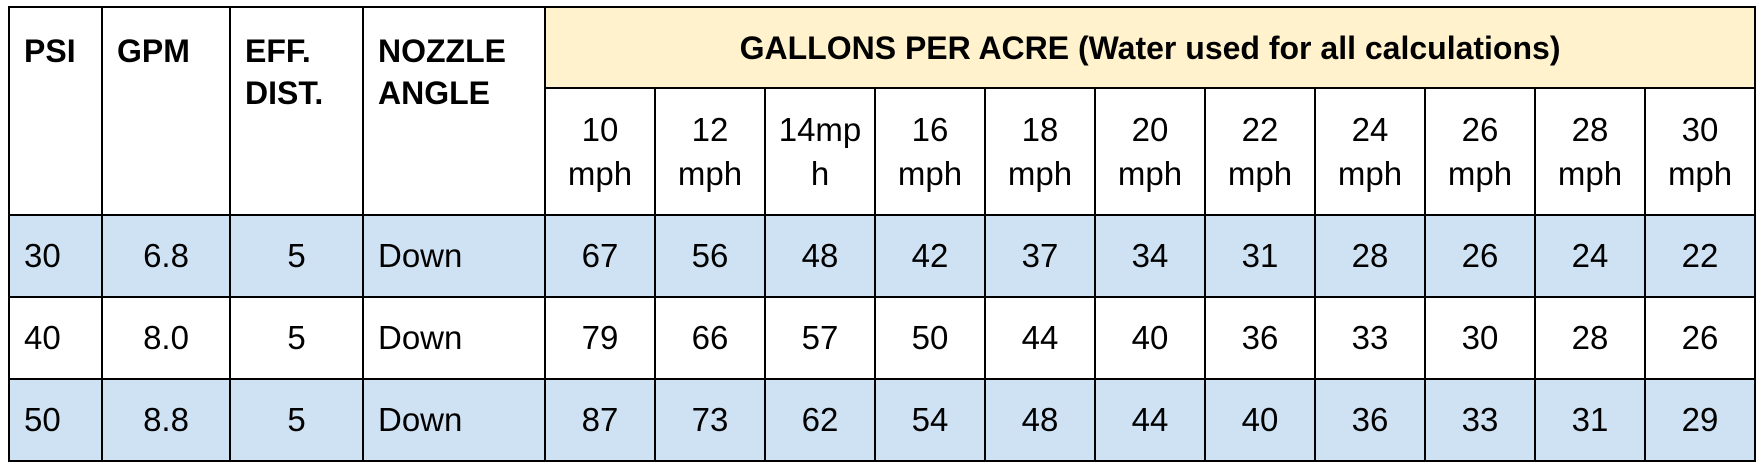 The height and width of the screenshot is (468, 1760). What do you see at coordinates (296, 111) in the screenshot?
I see `column-header: EFF. DIST.` at bounding box center [296, 111].